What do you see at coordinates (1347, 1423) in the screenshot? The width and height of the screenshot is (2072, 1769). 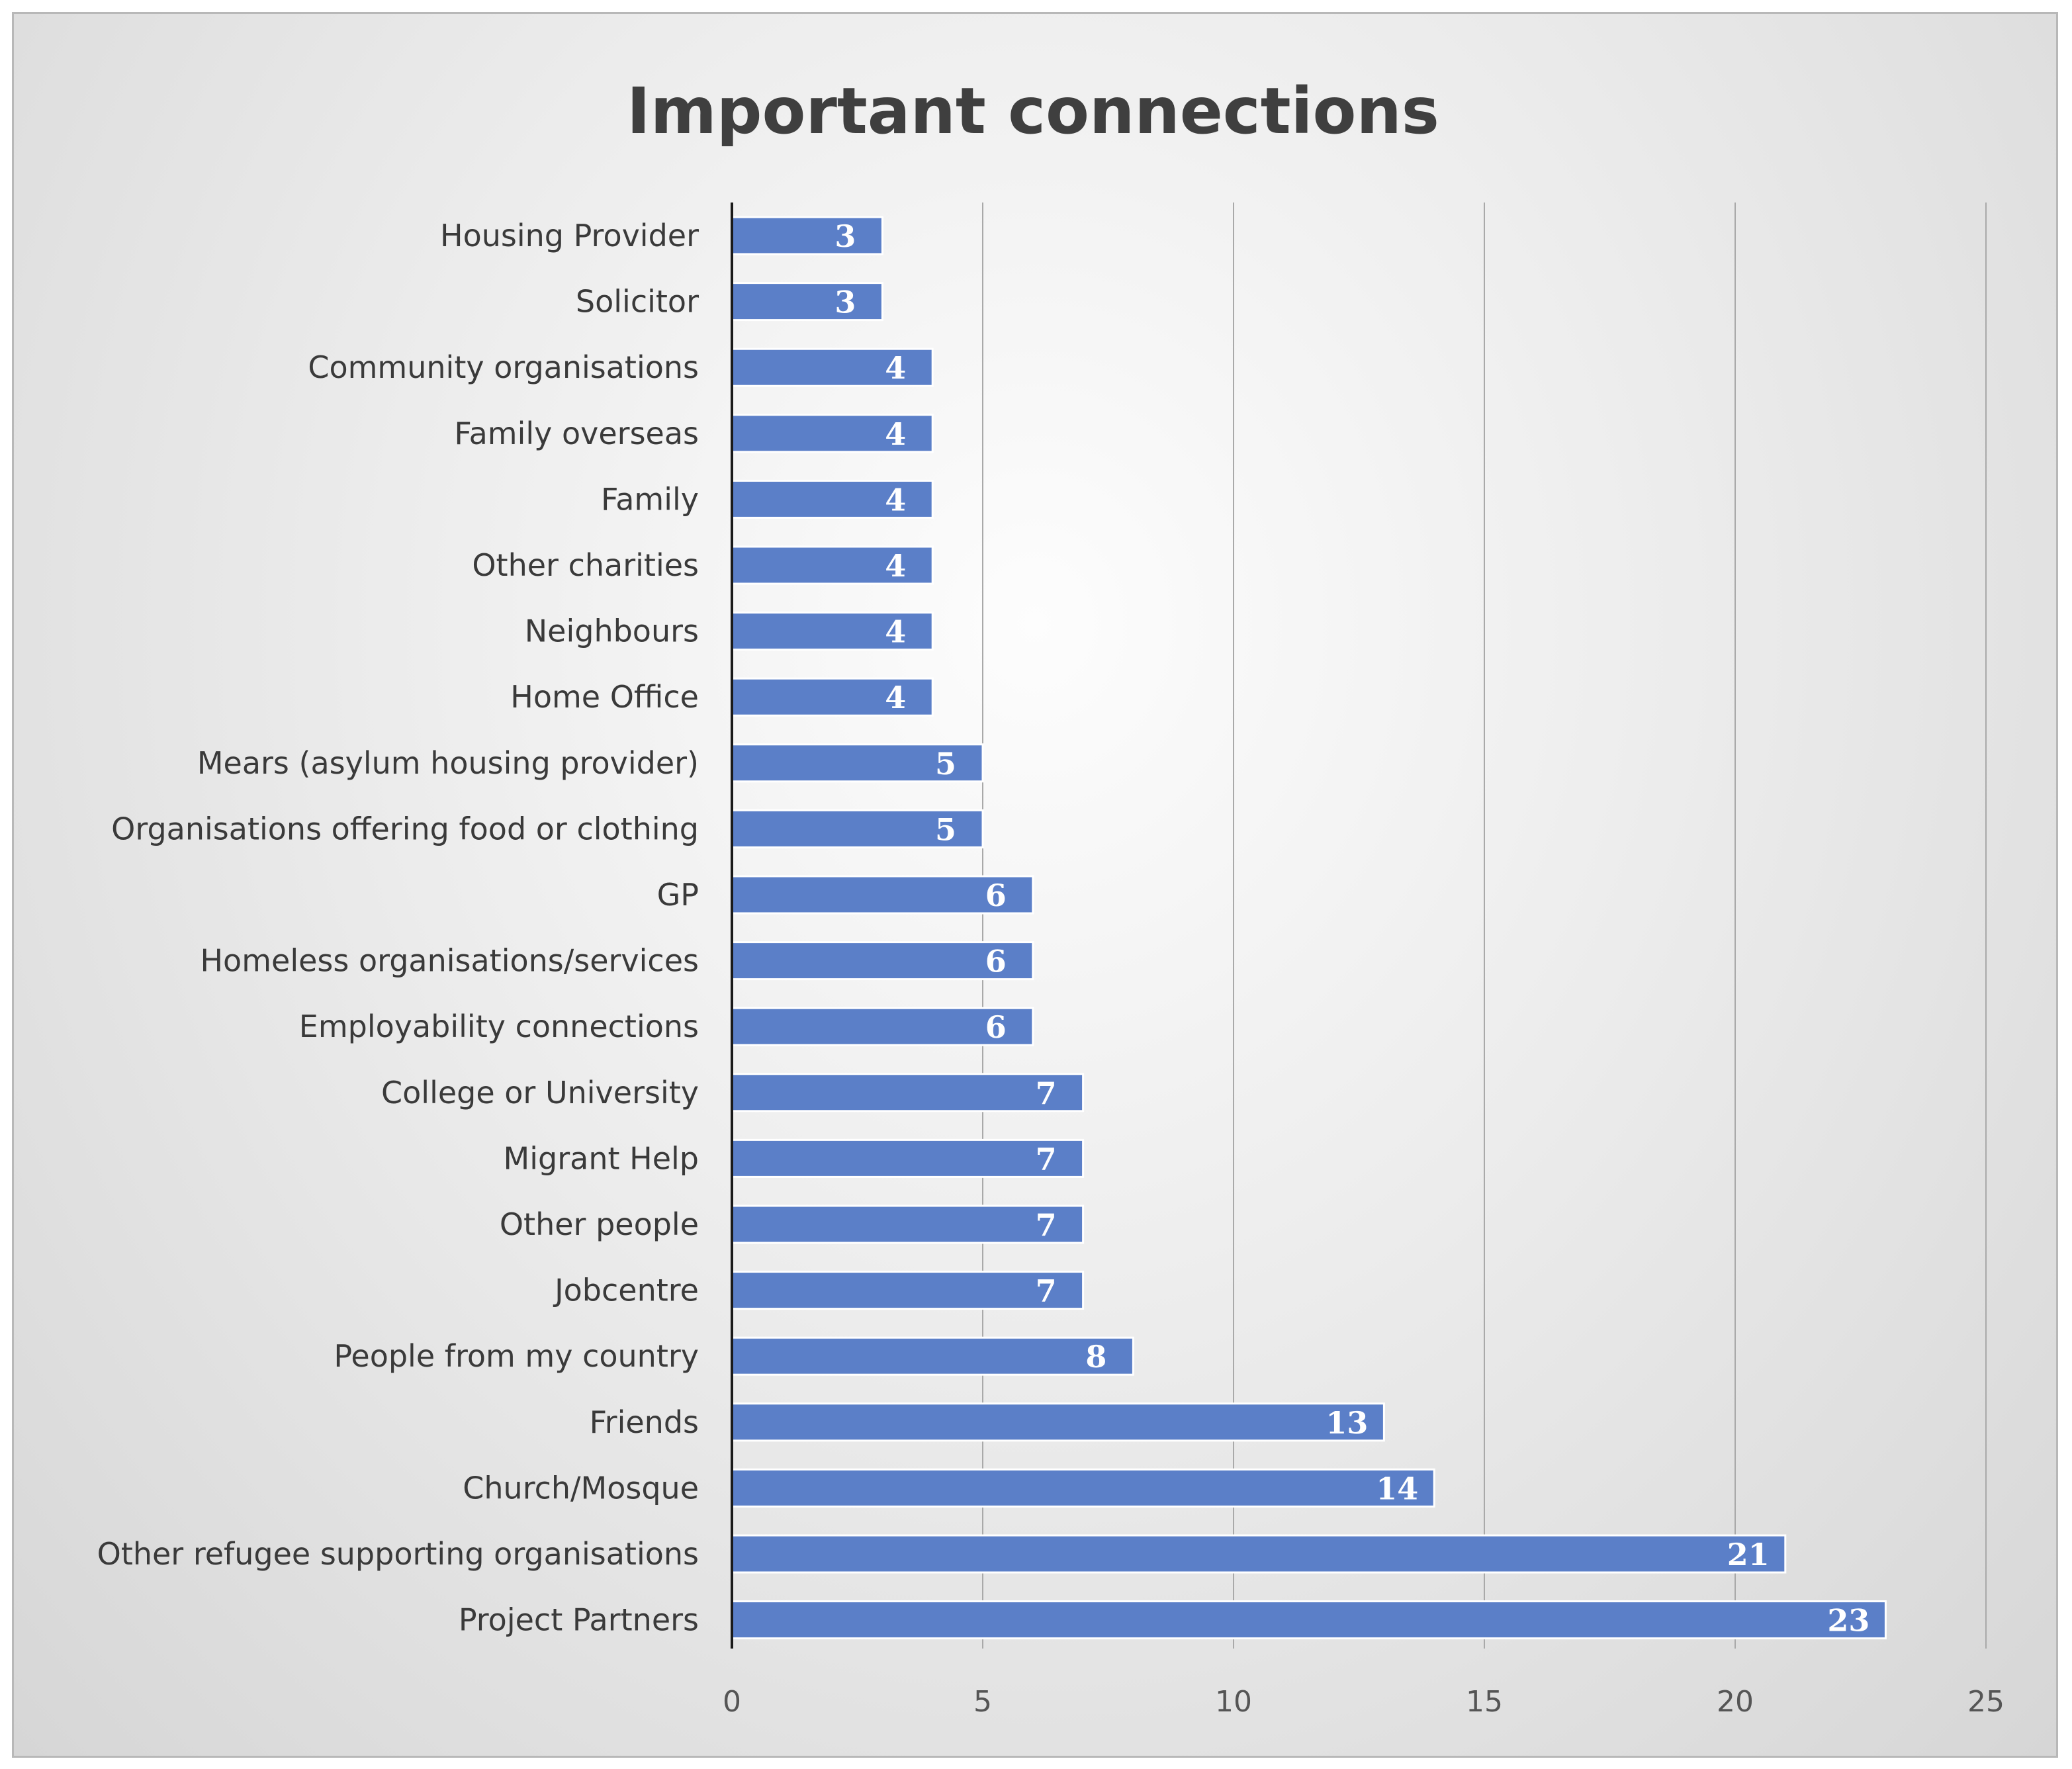 I see `data-label: 13` at bounding box center [1347, 1423].